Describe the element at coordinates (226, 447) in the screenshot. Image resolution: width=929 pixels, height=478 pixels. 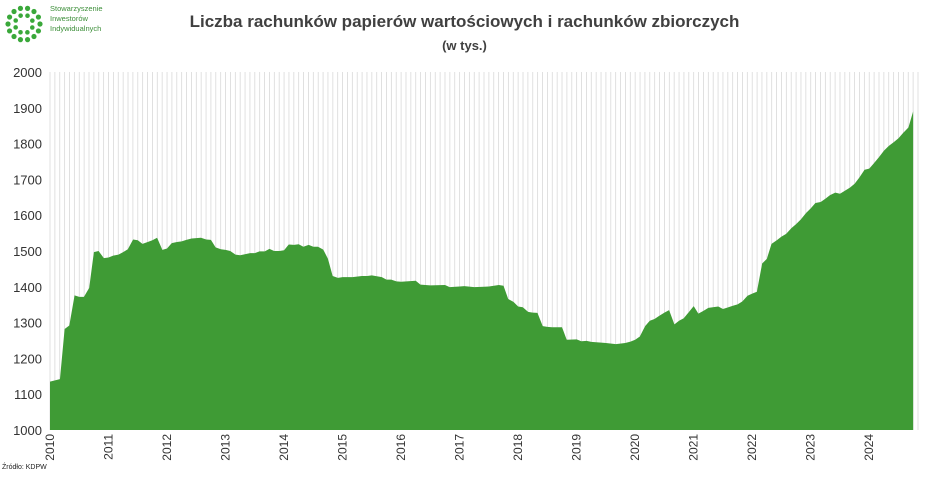
I see `x-tick-label: 2013` at that location.